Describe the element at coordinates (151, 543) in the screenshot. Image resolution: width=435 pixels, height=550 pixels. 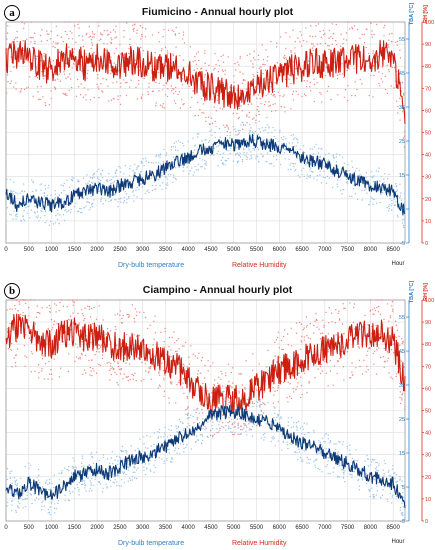
I see `legend-dry-bulb-temperature: Dry-bulb temperature` at that location.